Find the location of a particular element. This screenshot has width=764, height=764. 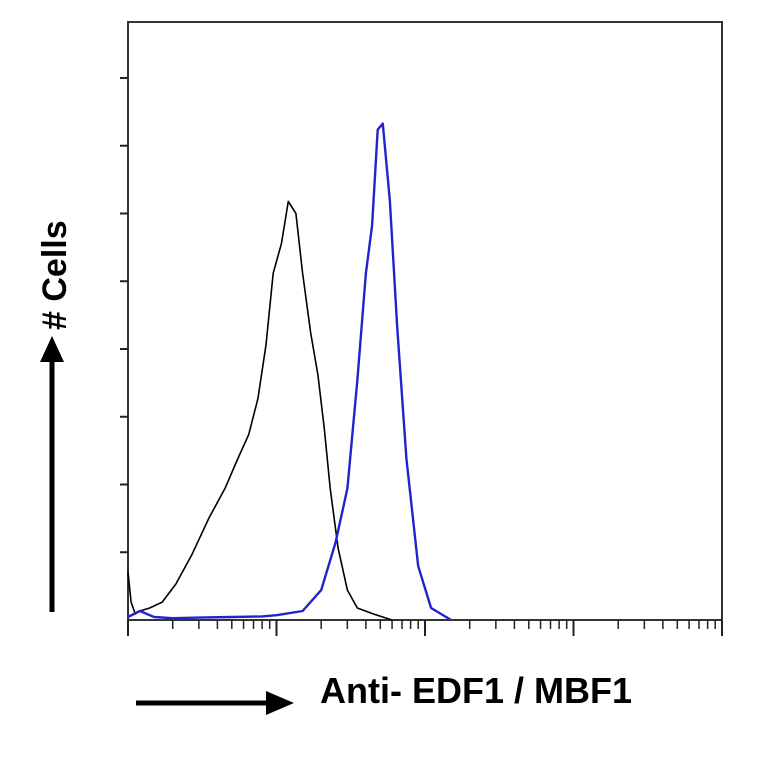

y-axis-arrow-head is located at coordinates (52, 349).